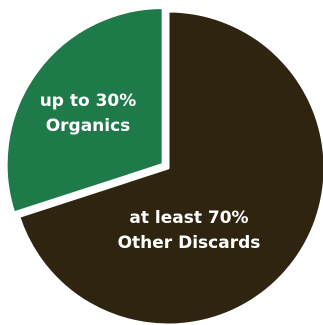 Image resolution: width=323 pixels, height=325 pixels. I want to click on organics-name-label: Organics, so click(88, 126).